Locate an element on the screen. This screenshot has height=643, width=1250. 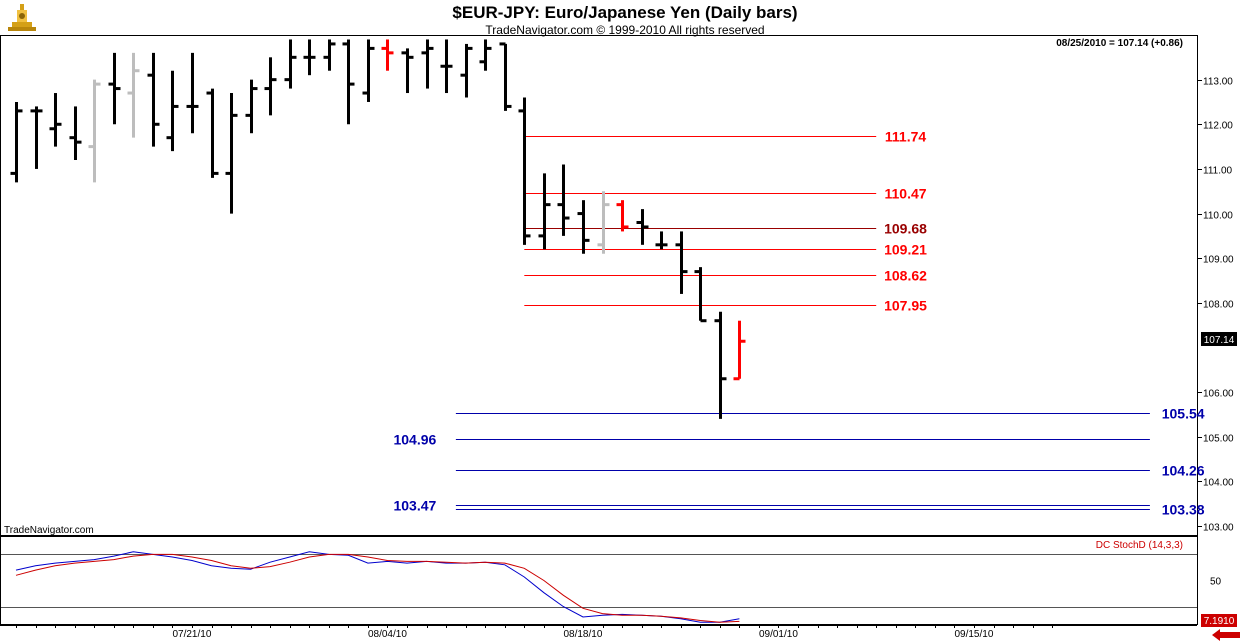
x-tick-label: 09/15/10 is located at coordinates (973, 634).